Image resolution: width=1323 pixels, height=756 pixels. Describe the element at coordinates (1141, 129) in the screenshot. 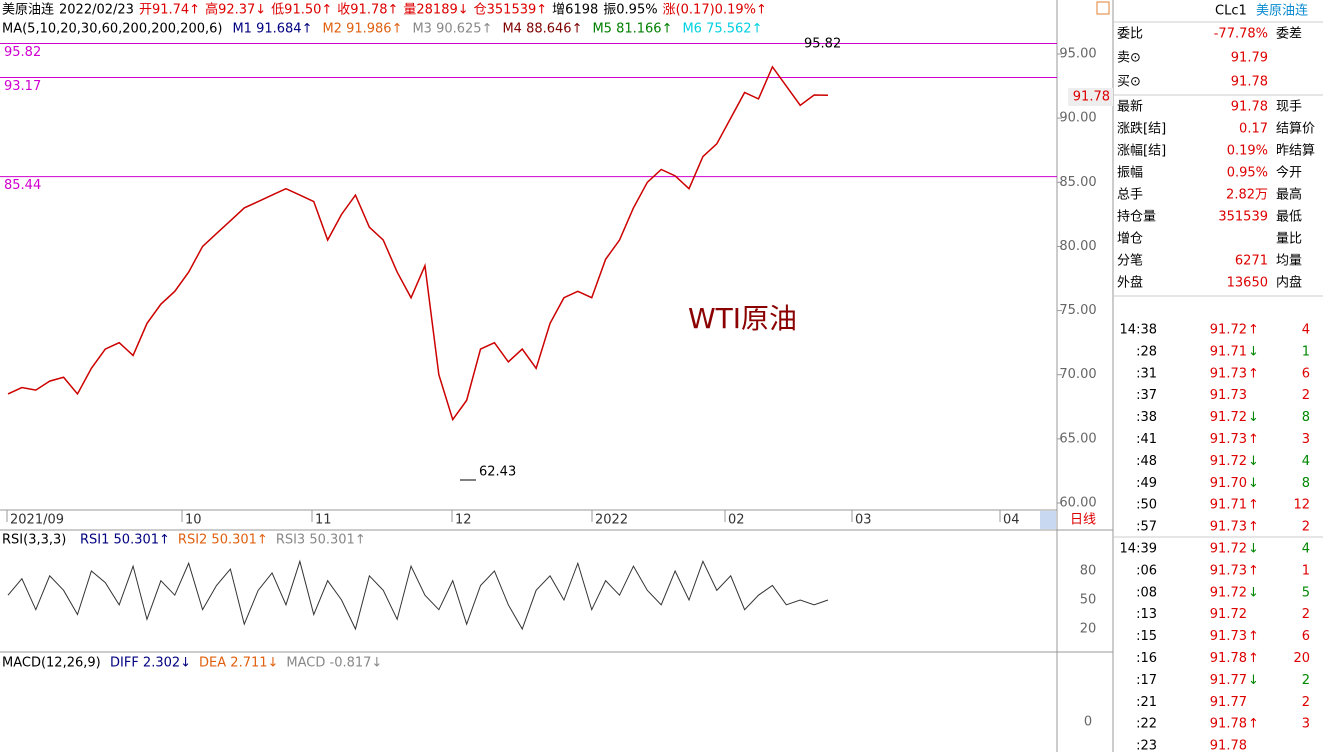

I see `quote-label: 涨跌[结]` at that location.